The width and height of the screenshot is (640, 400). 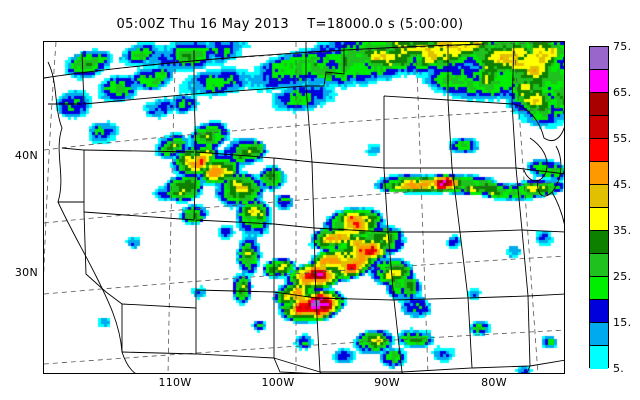 I want to click on y-tick-40n: 40N, so click(x=26, y=155).